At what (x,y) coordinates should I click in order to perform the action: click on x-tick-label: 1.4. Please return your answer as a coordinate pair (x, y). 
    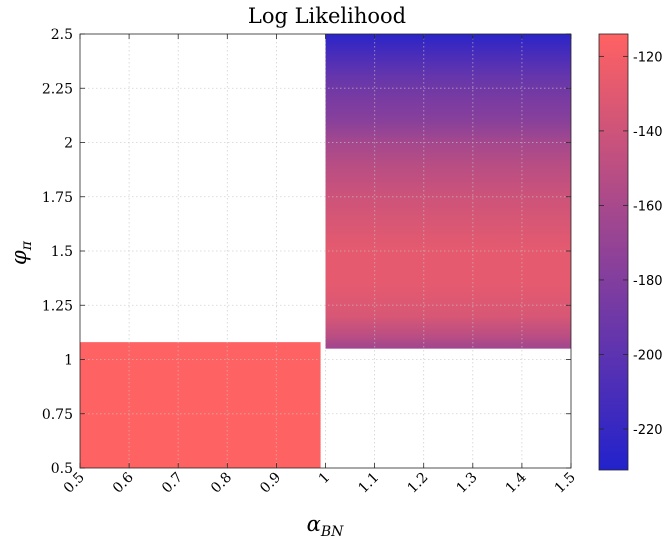
    Looking at the image, I should click on (516, 482).